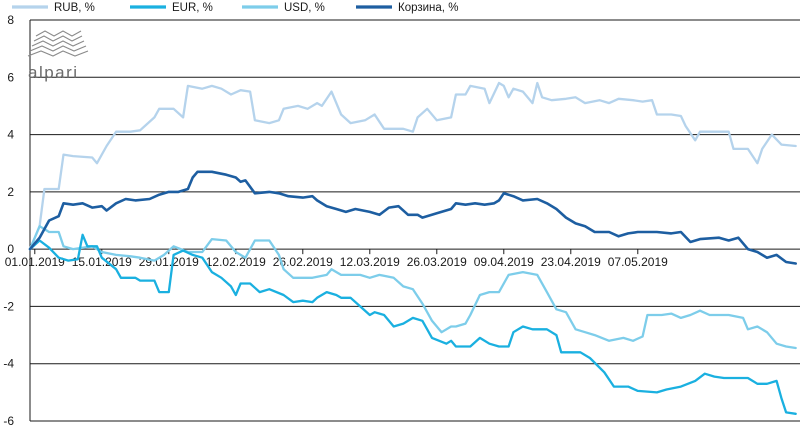 This screenshot has height=433, width=800. What do you see at coordinates (437, 262) in the screenshot?
I see `x-tick-label: 26.03.2019` at bounding box center [437, 262].